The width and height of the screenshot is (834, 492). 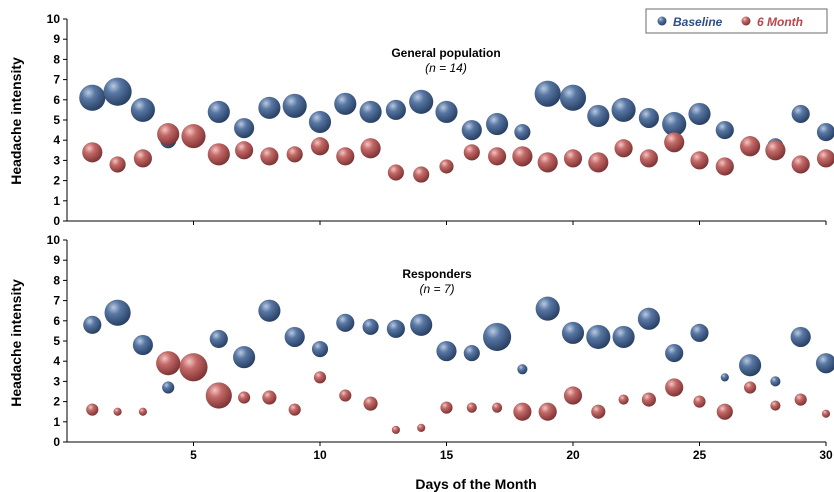 I want to click on y-tick-label: 1, so click(x=56, y=201).